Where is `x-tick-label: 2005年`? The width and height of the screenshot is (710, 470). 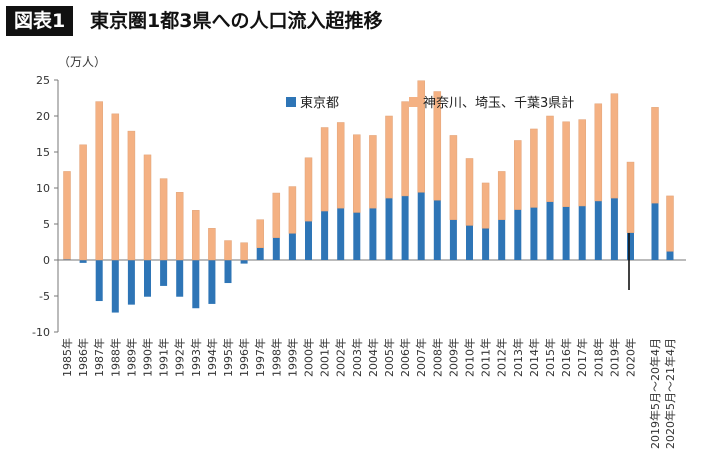 x-tick-label: 2005年 is located at coordinates (389, 357).